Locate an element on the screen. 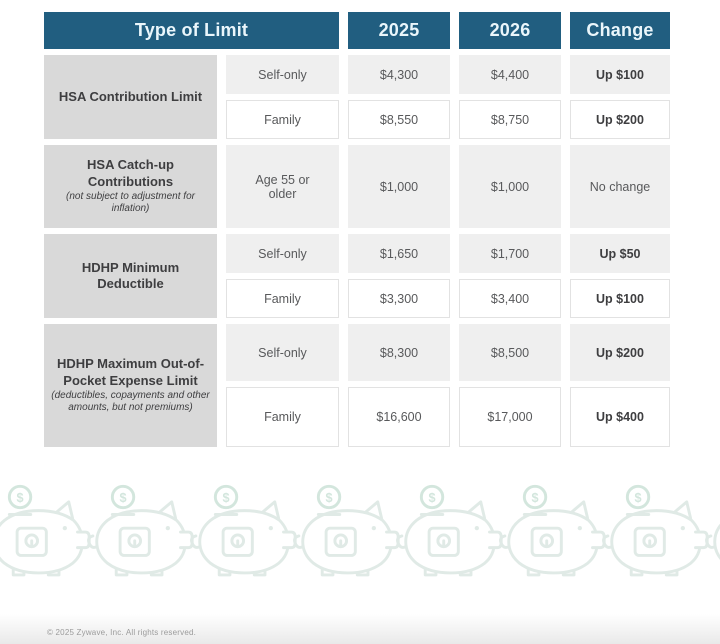 The height and width of the screenshot is (644, 720). value-2026-cell: $4,400 is located at coordinates (510, 74).